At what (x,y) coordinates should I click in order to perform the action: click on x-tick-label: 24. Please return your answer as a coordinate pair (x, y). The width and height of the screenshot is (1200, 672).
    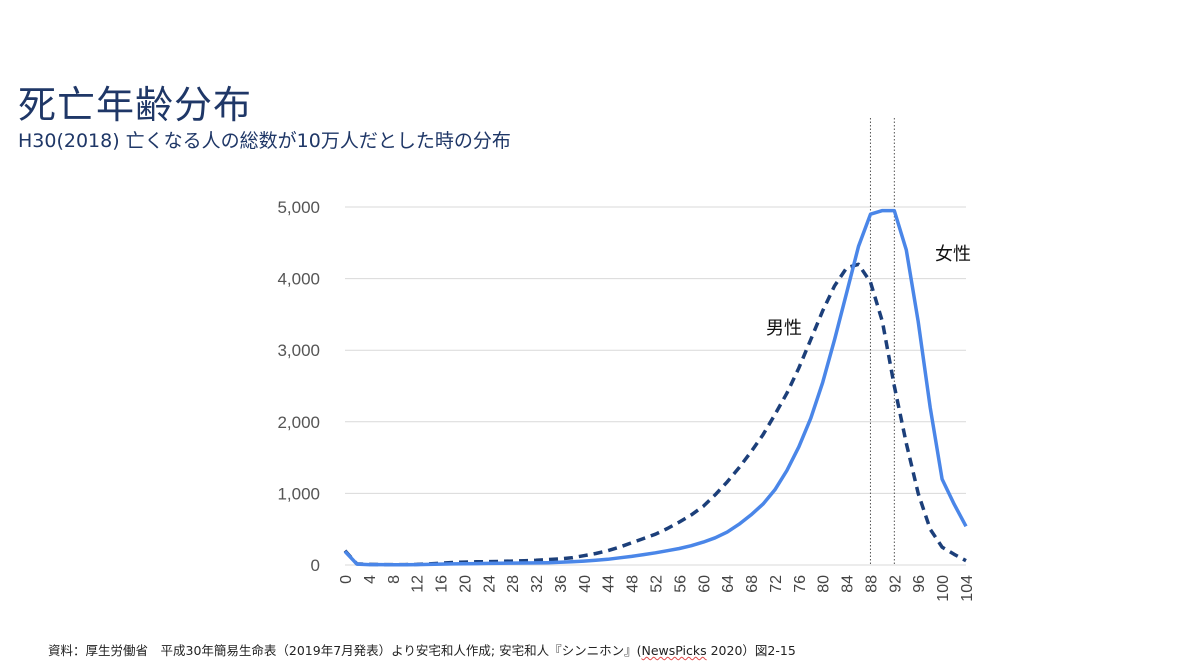
    Looking at the image, I should click on (489, 584).